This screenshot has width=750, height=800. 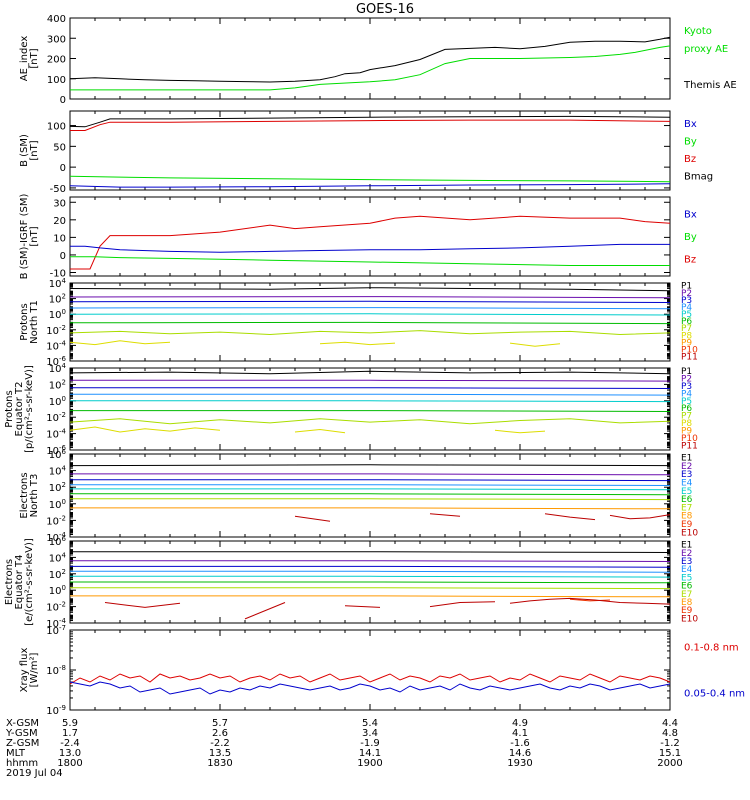 What do you see at coordinates (686, 315) in the screenshot?
I see `legend-entry: P5` at bounding box center [686, 315].